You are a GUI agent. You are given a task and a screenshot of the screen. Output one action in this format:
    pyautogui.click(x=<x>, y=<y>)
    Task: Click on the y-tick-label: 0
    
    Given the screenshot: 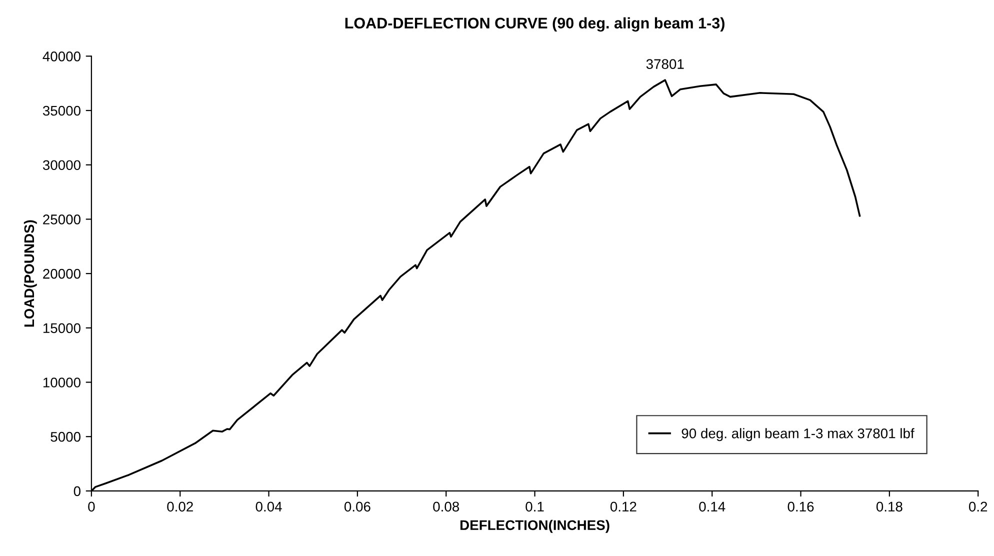 What is the action you would take?
    pyautogui.click(x=77, y=491)
    